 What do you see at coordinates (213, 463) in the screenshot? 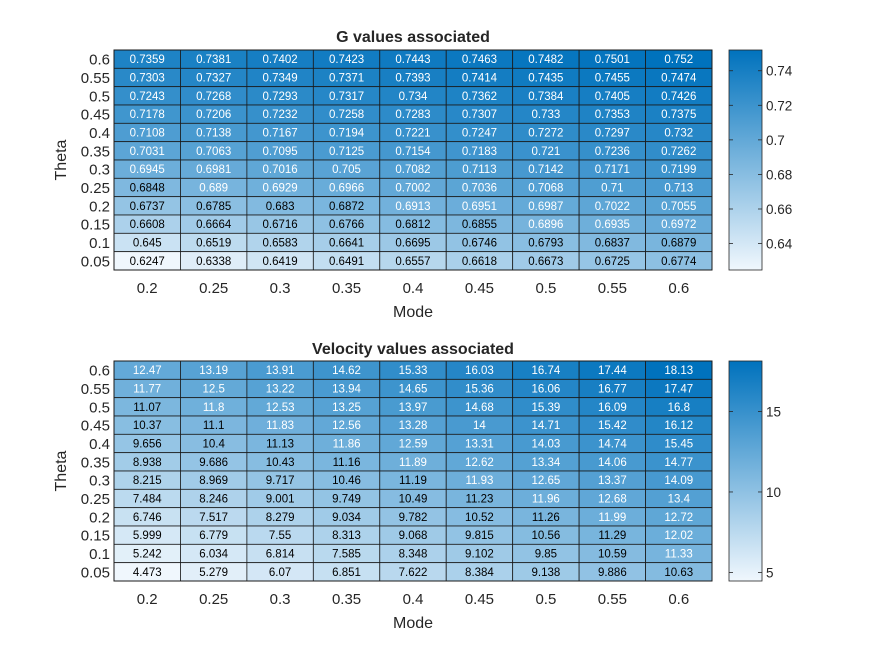
I see `cell-value-label: 9.686` at bounding box center [213, 463].